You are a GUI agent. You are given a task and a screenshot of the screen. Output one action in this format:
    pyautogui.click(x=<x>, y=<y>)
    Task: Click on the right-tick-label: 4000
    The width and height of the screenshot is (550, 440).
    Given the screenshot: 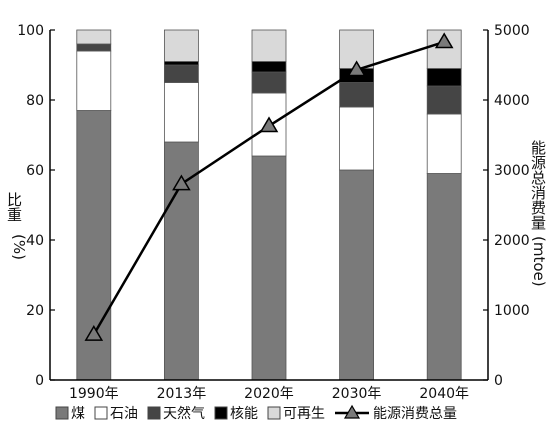 What is the action you would take?
    pyautogui.click(x=512, y=101)
    